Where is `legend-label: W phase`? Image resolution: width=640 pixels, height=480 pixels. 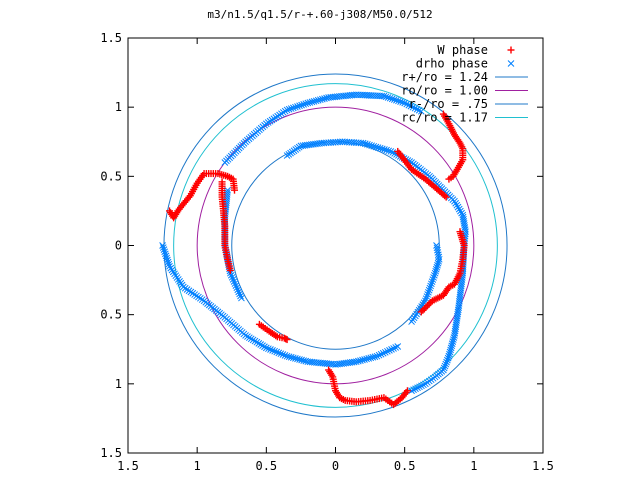 legend-label: W phase is located at coordinates (462, 50).